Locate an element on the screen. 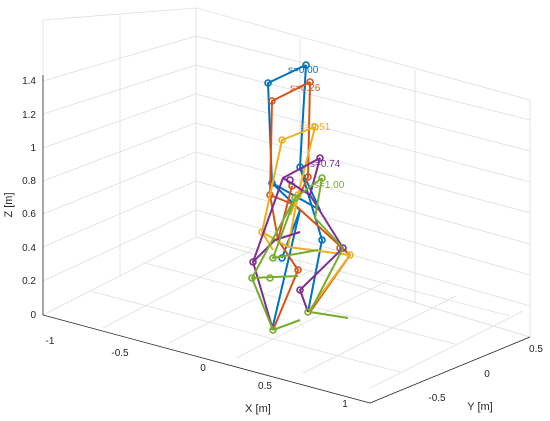  x-tick-label: -1 is located at coordinates (50, 341).